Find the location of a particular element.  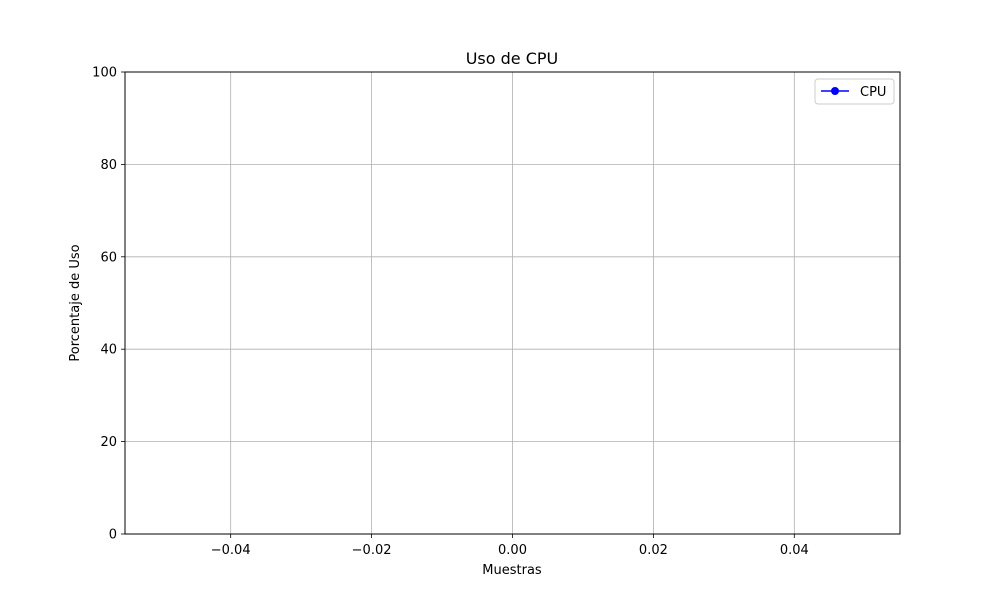

y-tick-label: 80 is located at coordinates (108, 165).